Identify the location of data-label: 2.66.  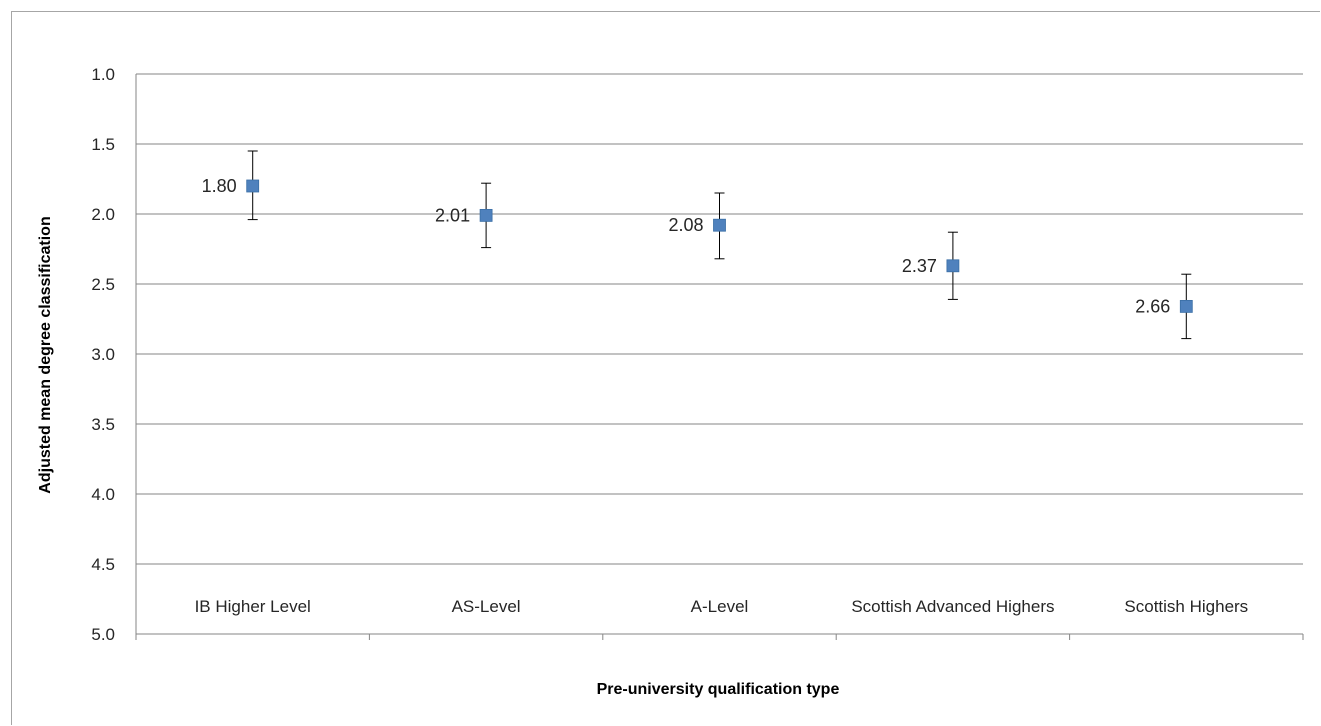
(1152, 306).